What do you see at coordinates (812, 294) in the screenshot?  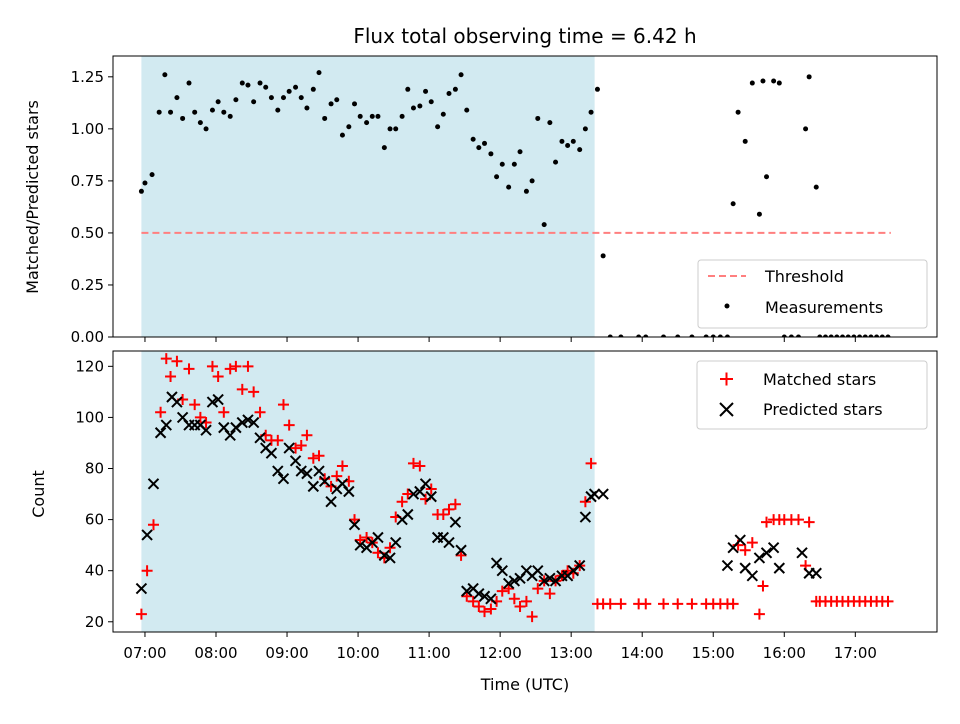 I see `legend-top: Threshold Measurements` at bounding box center [812, 294].